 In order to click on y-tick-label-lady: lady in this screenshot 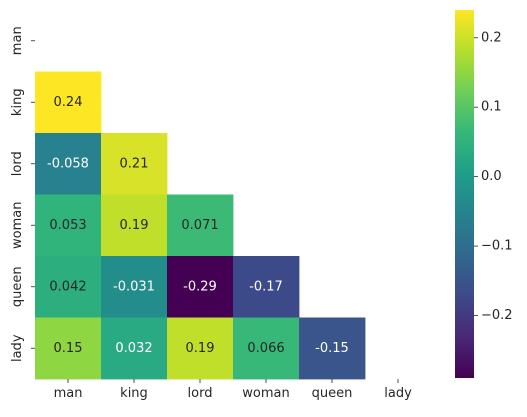, I will do `click(17, 348)`.